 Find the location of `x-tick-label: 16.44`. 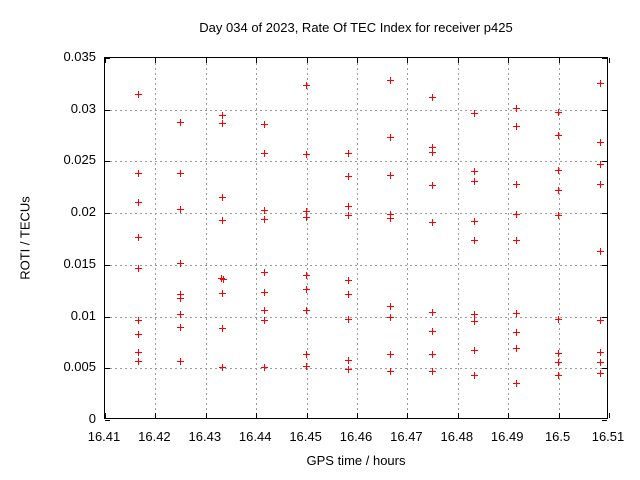

x-tick-label: 16.44 is located at coordinates (255, 436).